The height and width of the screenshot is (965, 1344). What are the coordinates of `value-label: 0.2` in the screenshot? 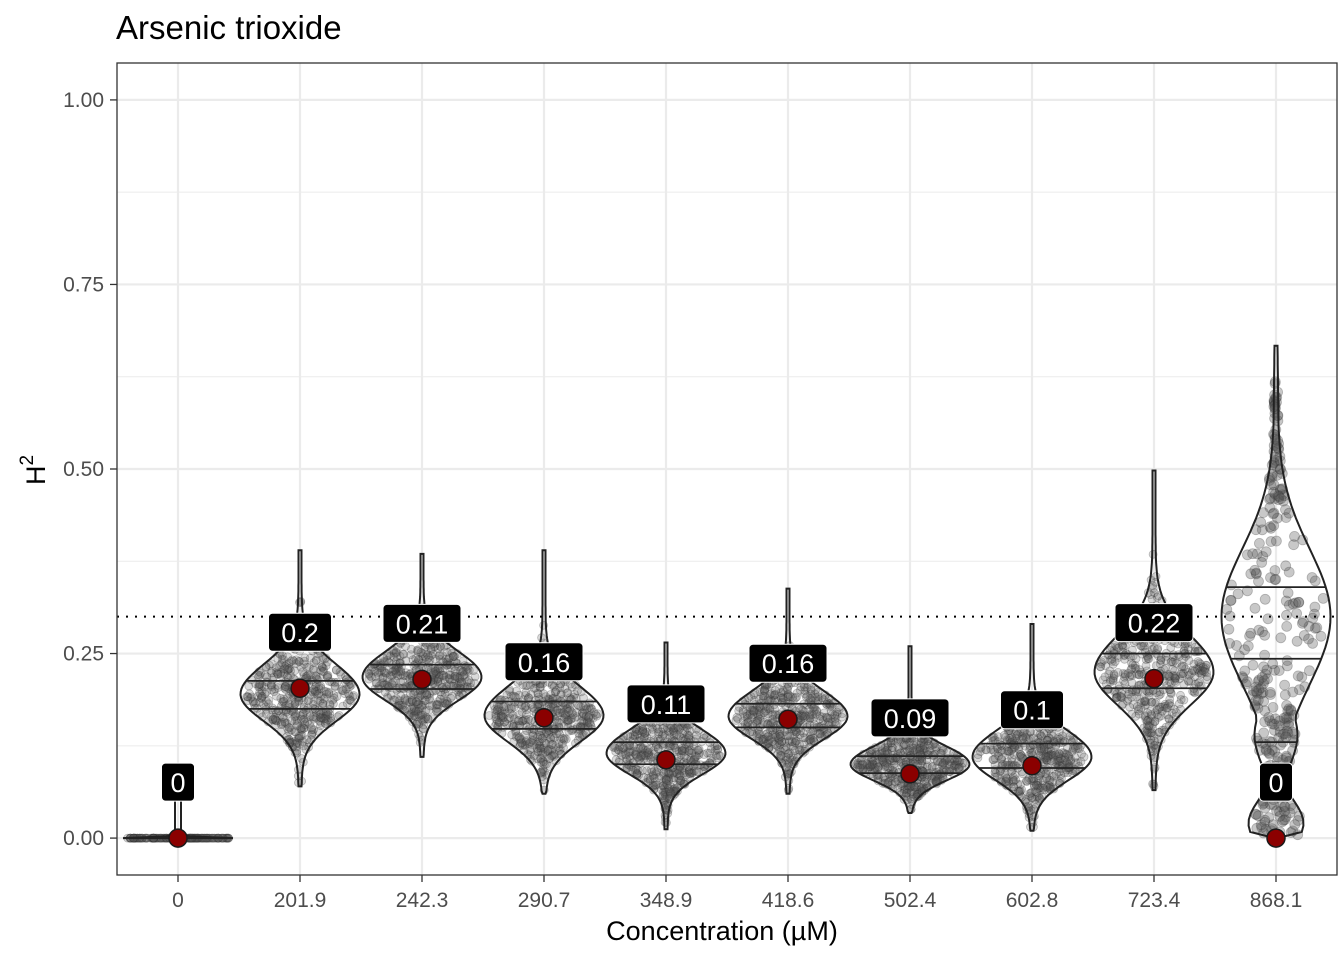 It's located at (300, 632).